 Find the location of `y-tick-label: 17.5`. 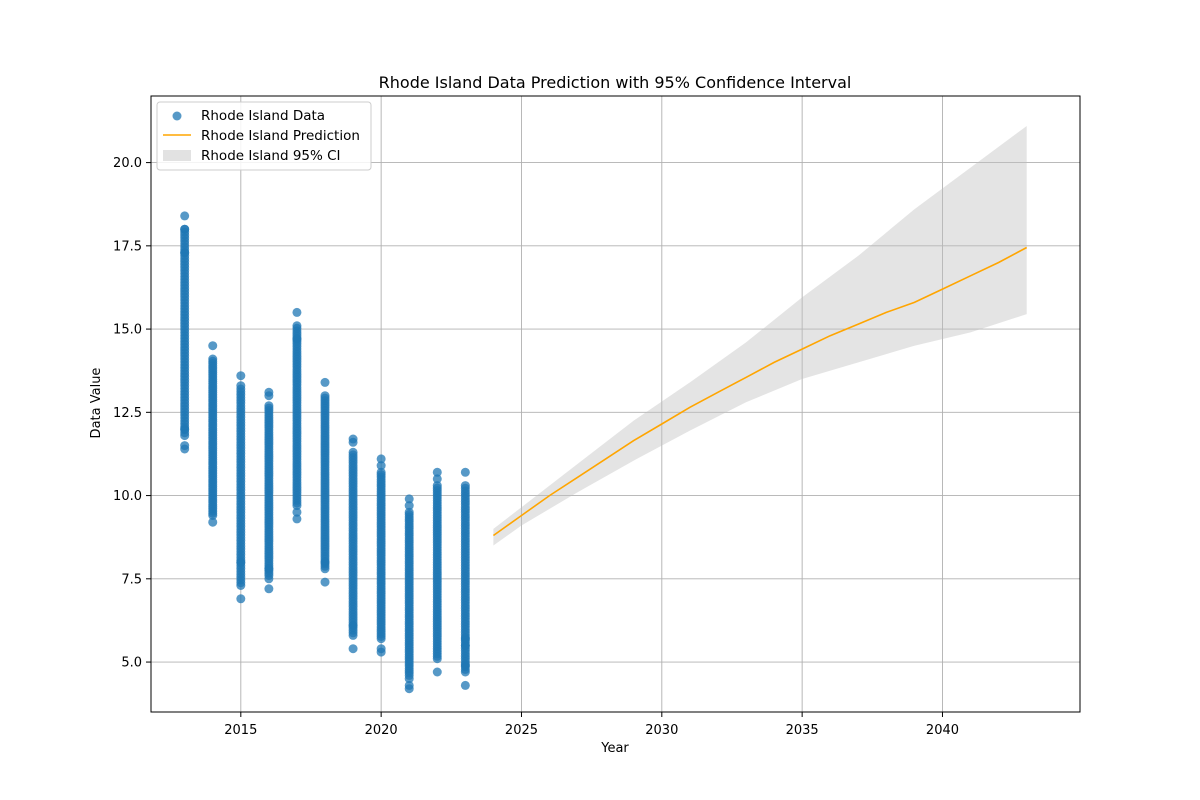

y-tick-label: 17.5 is located at coordinates (127, 246).